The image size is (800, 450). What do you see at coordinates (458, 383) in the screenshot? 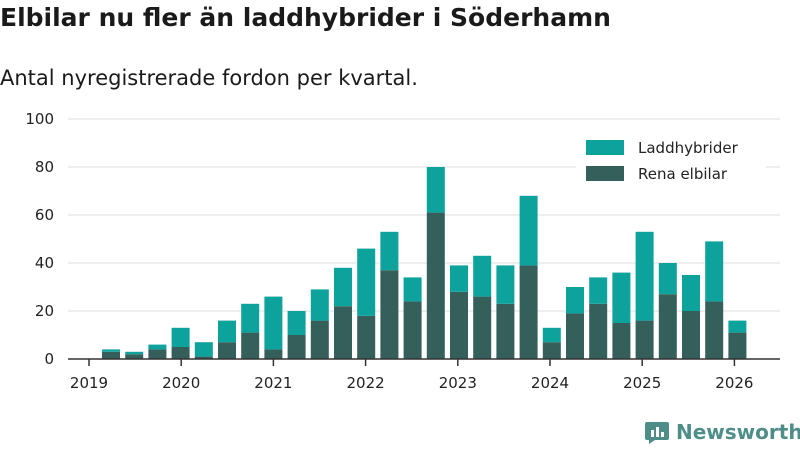
I see `x-tick-label-2023: 2023` at bounding box center [458, 383].